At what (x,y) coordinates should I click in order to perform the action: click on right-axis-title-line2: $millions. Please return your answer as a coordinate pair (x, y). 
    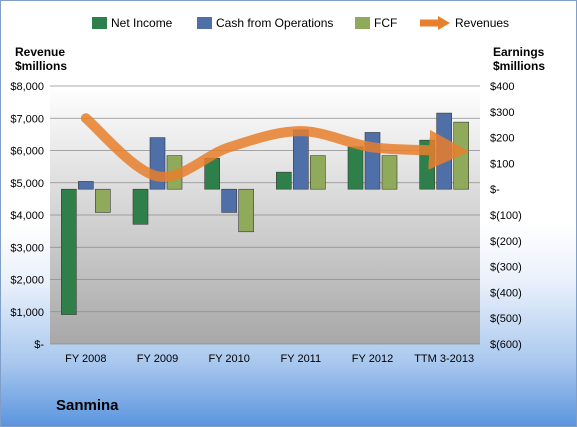
    Looking at the image, I should click on (519, 66).